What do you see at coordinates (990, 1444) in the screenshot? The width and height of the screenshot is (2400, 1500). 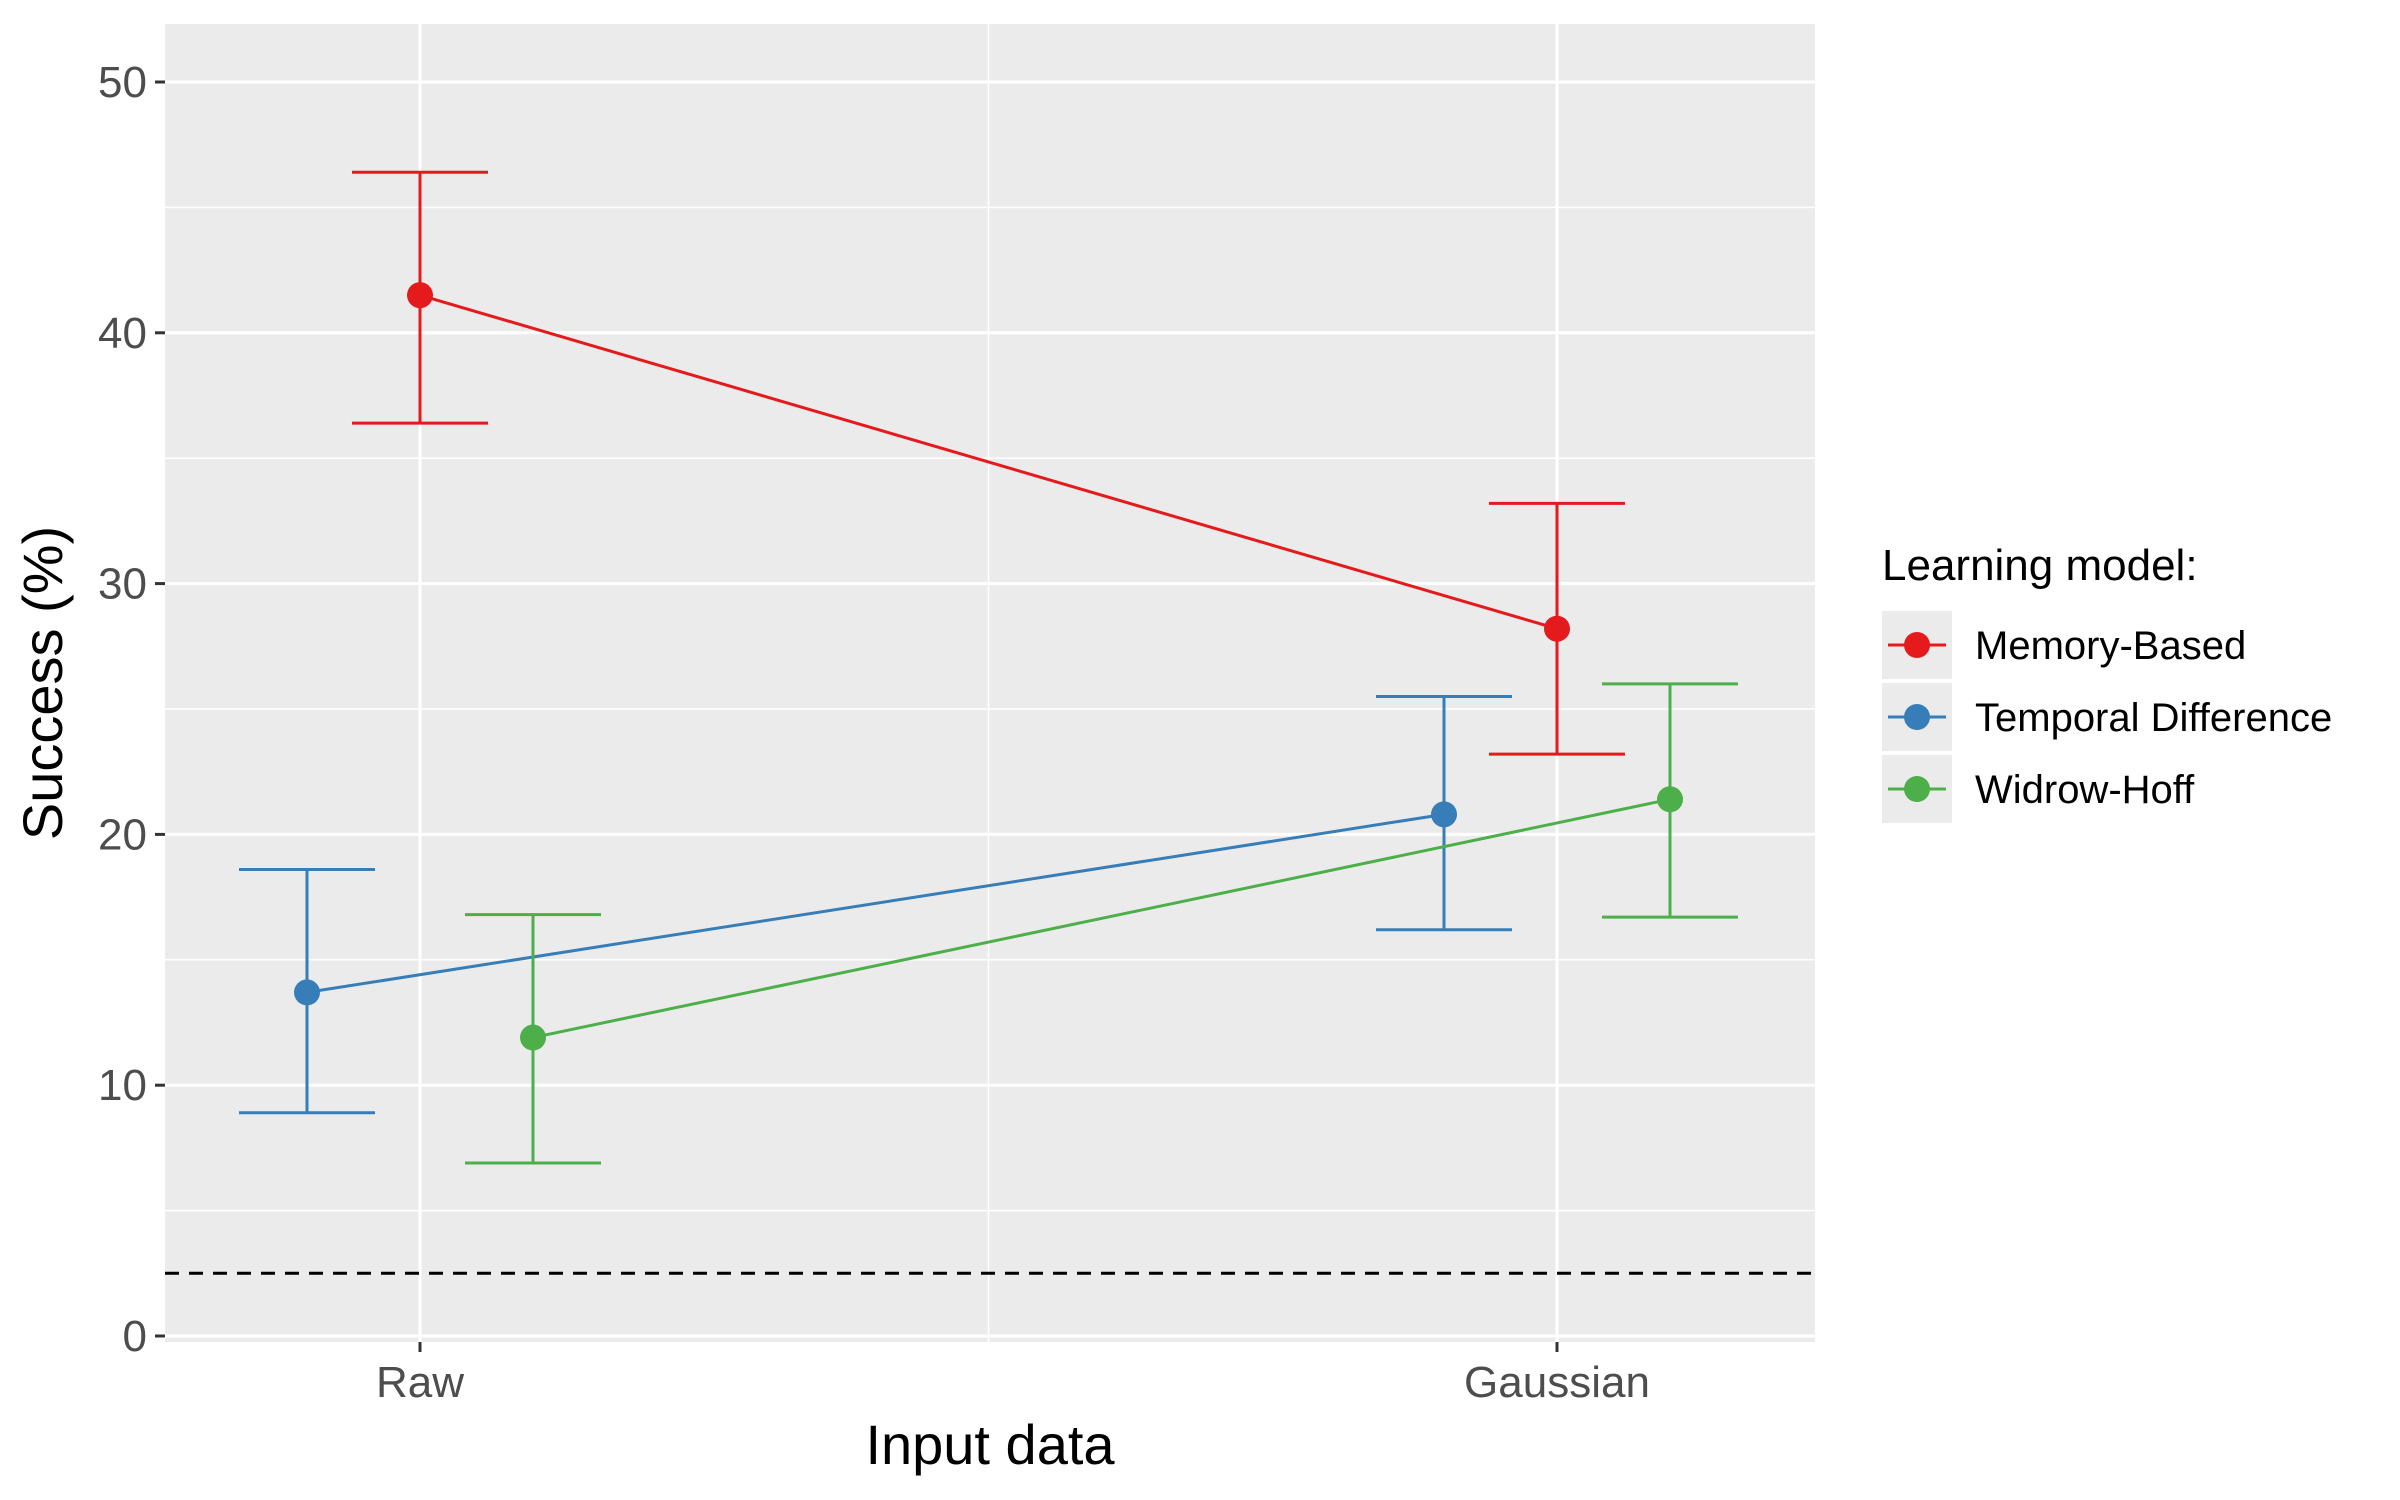 I see `x-axis-title: Input data` at bounding box center [990, 1444].